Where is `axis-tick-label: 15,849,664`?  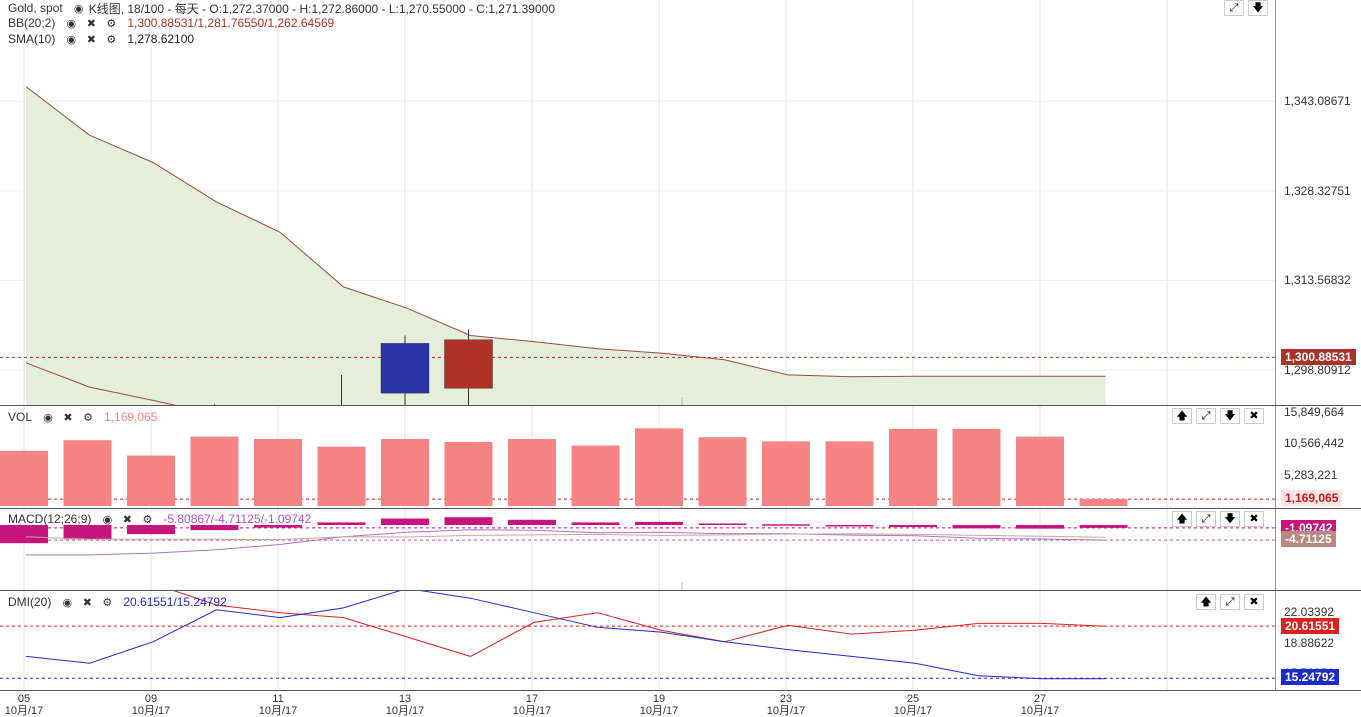 axis-tick-label: 15,849,664 is located at coordinates (1314, 412).